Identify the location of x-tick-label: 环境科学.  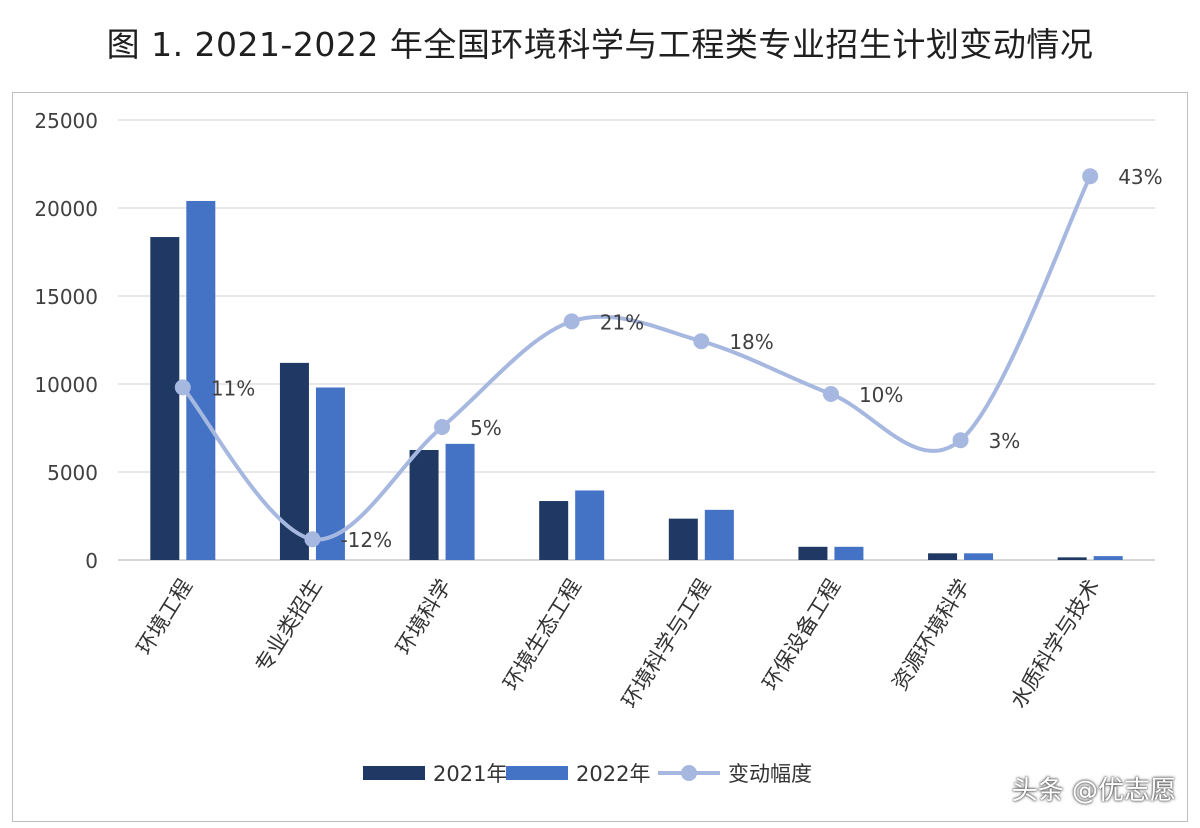
(423, 617).